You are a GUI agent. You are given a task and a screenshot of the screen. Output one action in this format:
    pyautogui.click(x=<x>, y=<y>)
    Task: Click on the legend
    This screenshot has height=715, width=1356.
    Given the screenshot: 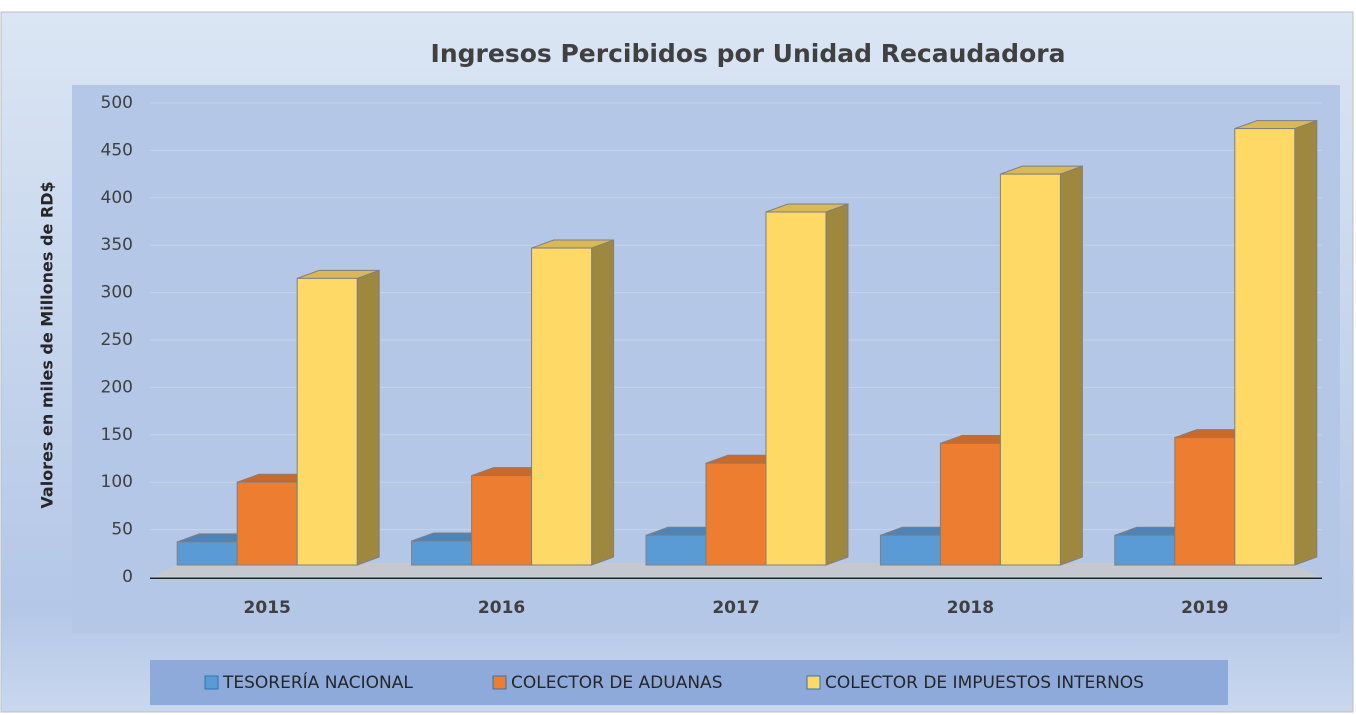 What is the action you would take?
    pyautogui.click(x=689, y=682)
    